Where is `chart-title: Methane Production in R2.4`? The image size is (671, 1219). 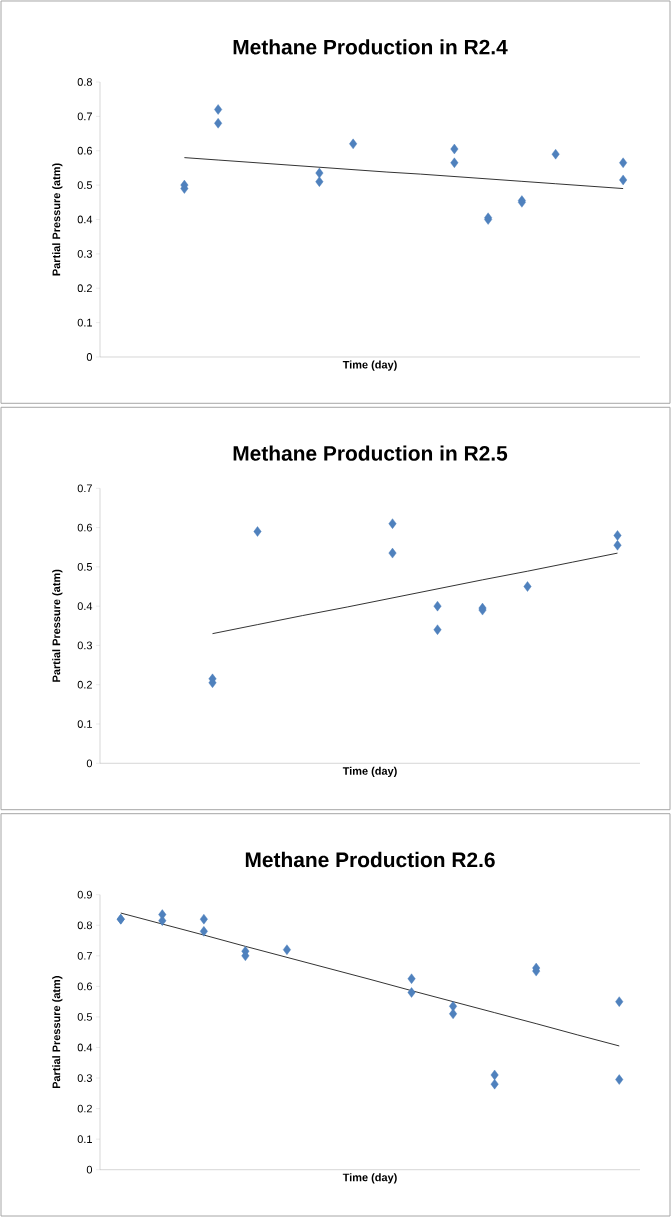 chart-title: Methane Production in R2.4 is located at coordinates (370, 47).